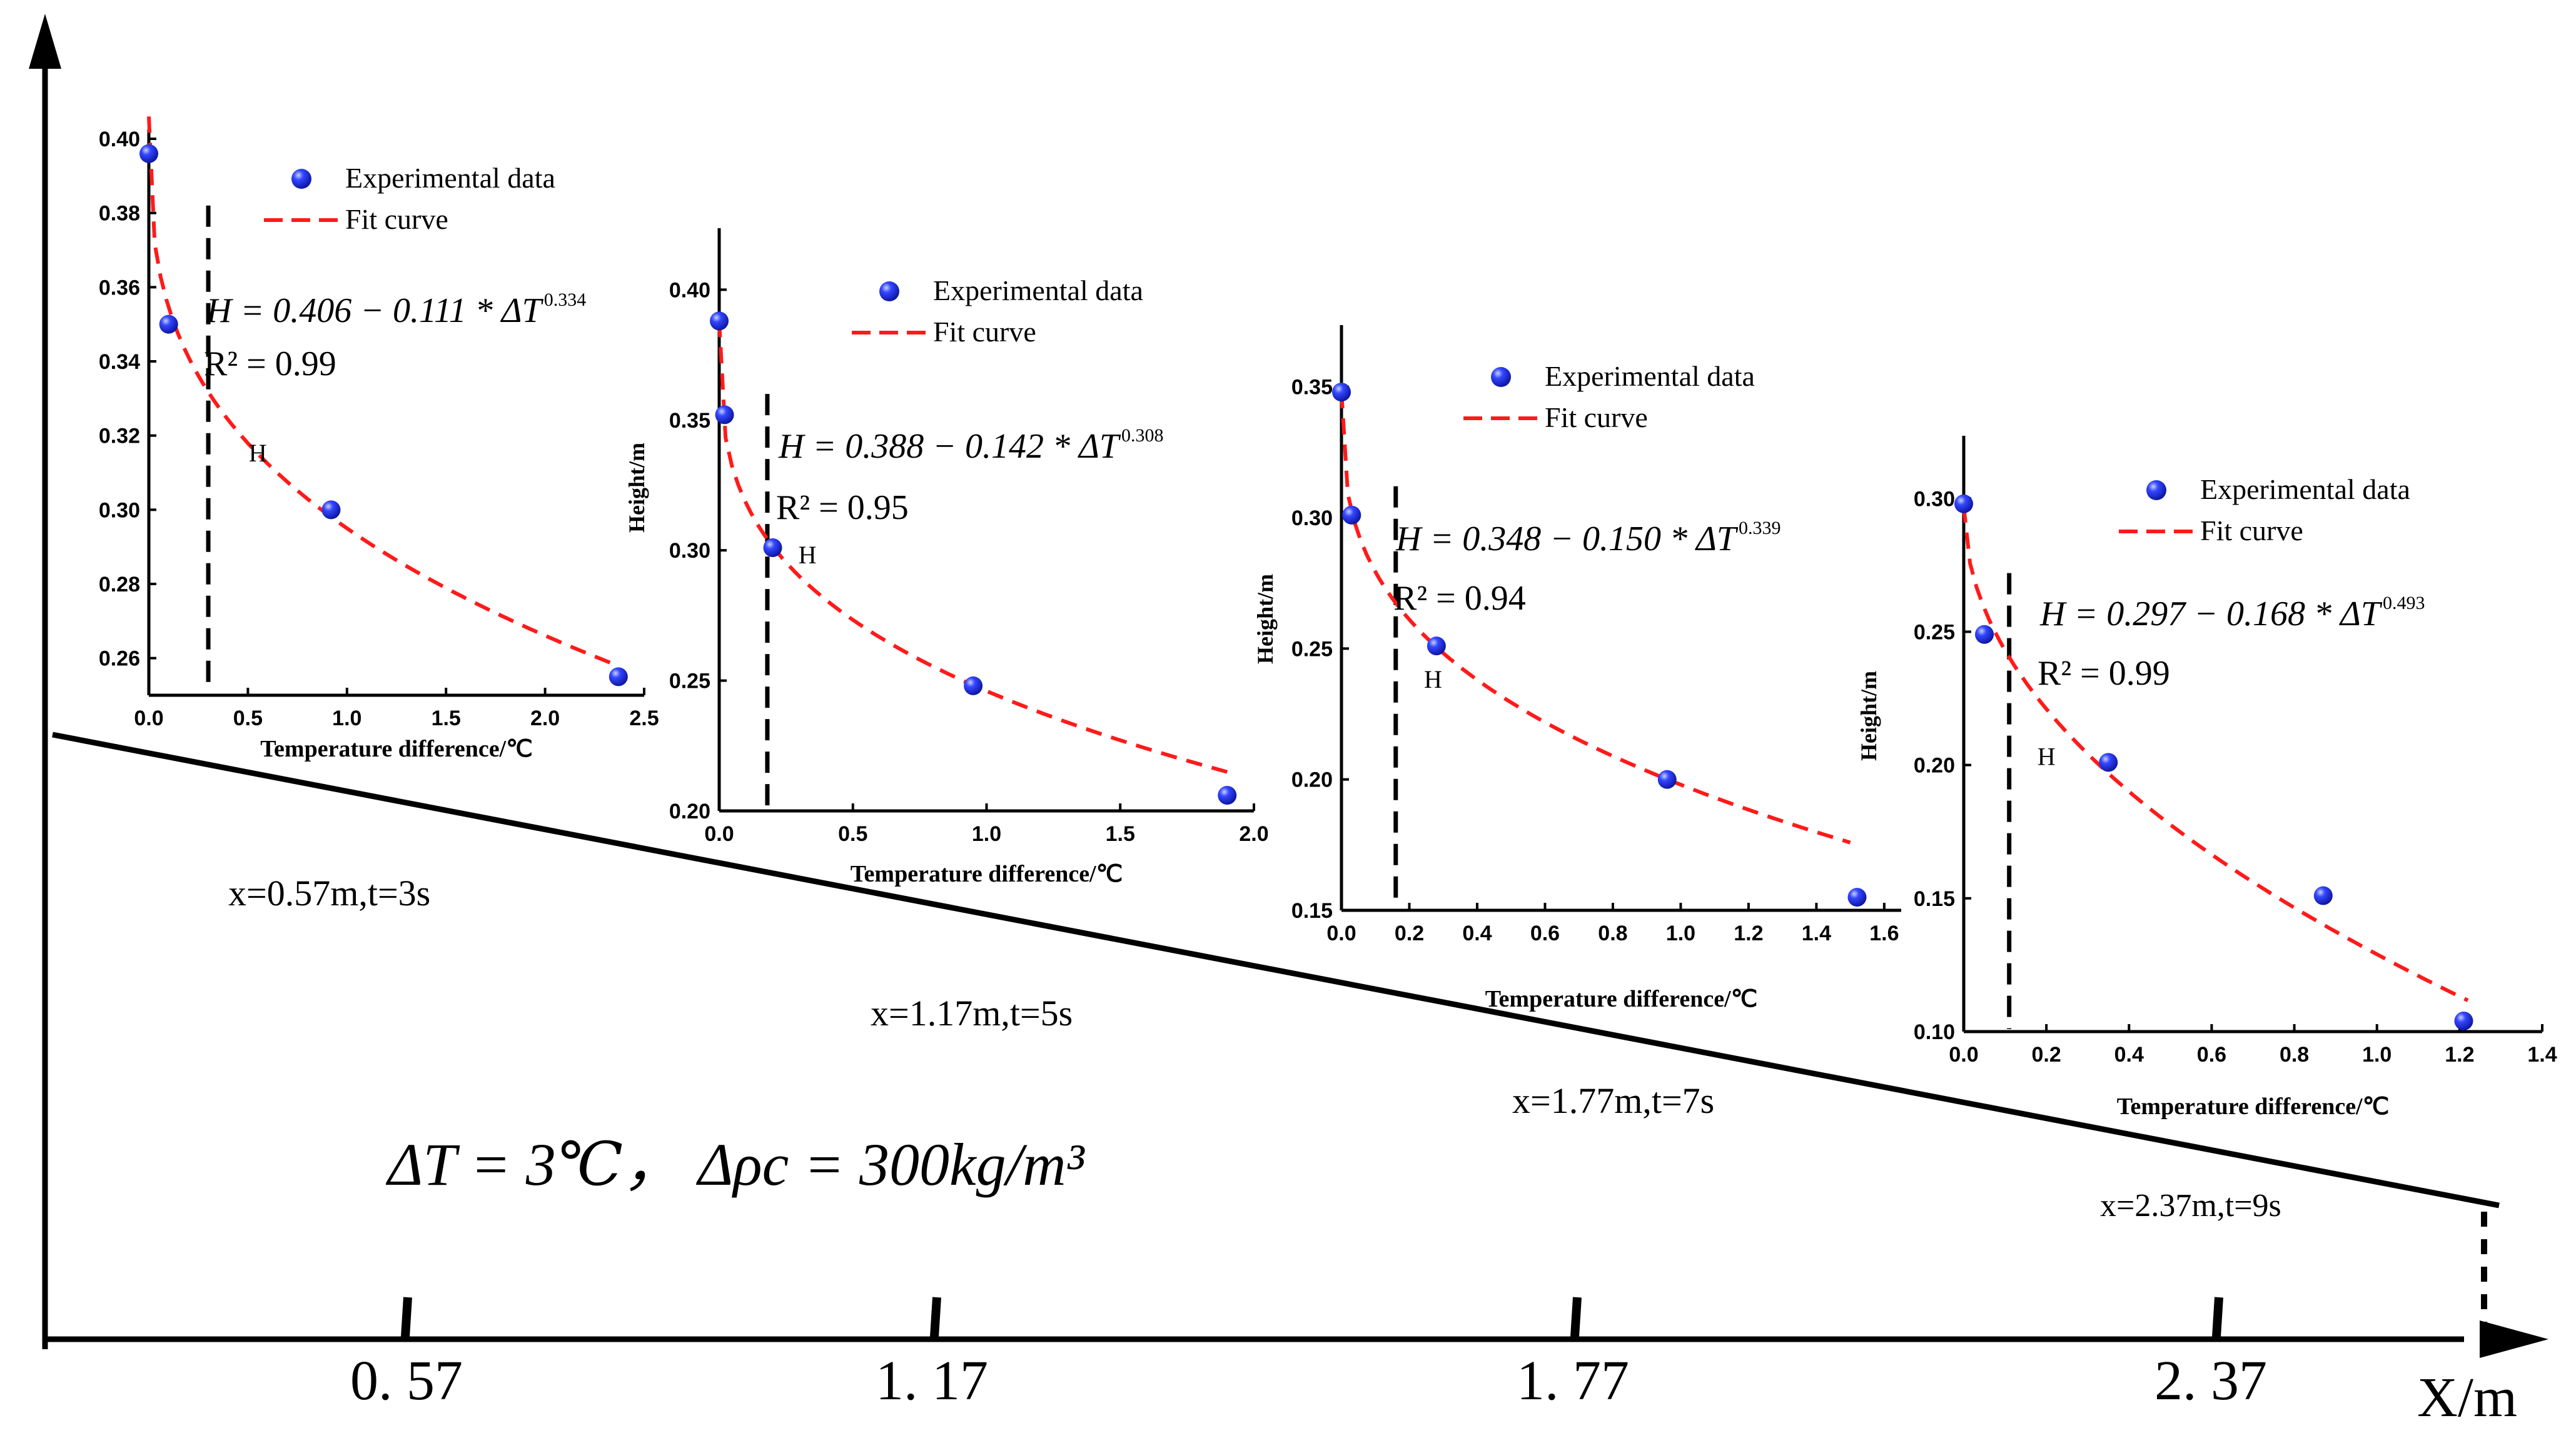 This screenshot has height=1443, width=2576. What do you see at coordinates (270, 364) in the screenshot?
I see `inset-r-squared: R² = 0.99` at bounding box center [270, 364].